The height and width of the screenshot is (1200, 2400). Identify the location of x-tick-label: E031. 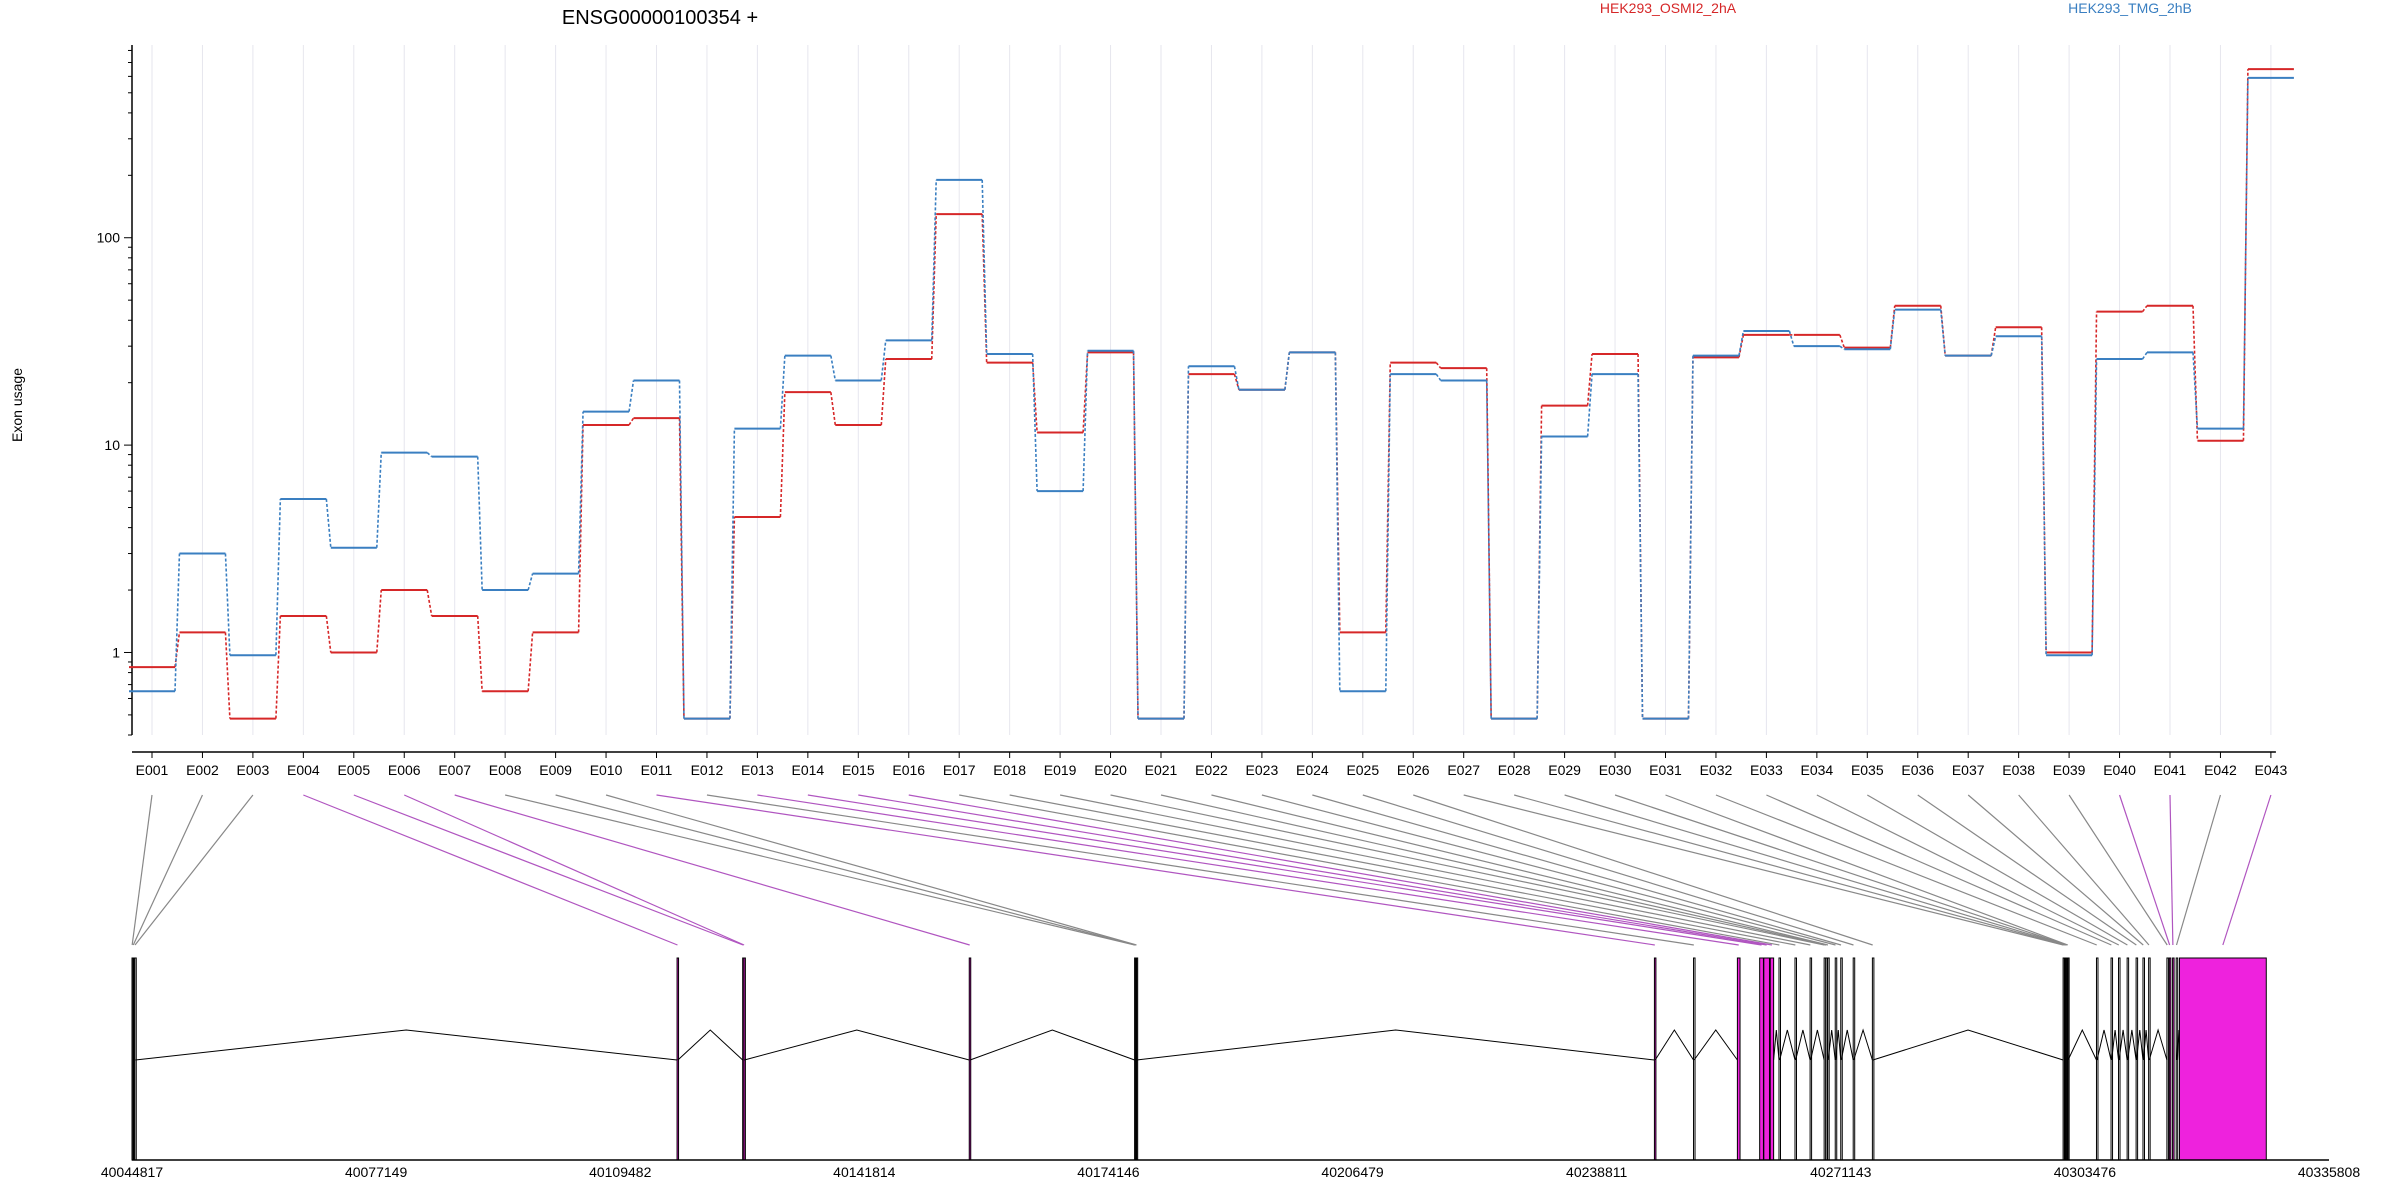
(1665, 770).